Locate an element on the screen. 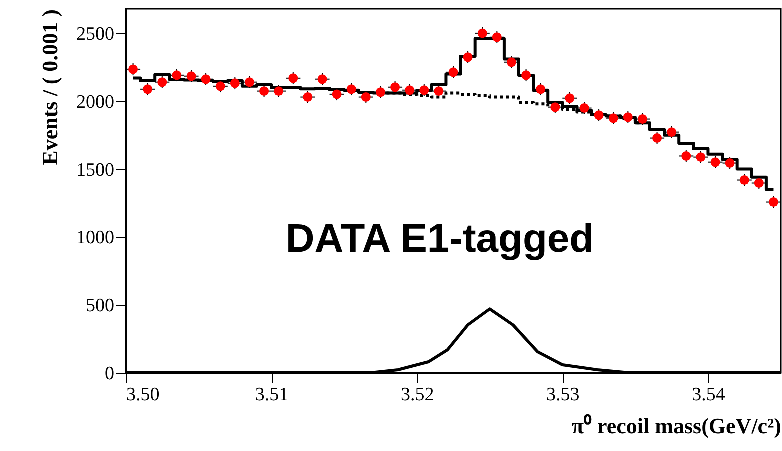  x-tick-label: 3.52 is located at coordinates (417, 395).